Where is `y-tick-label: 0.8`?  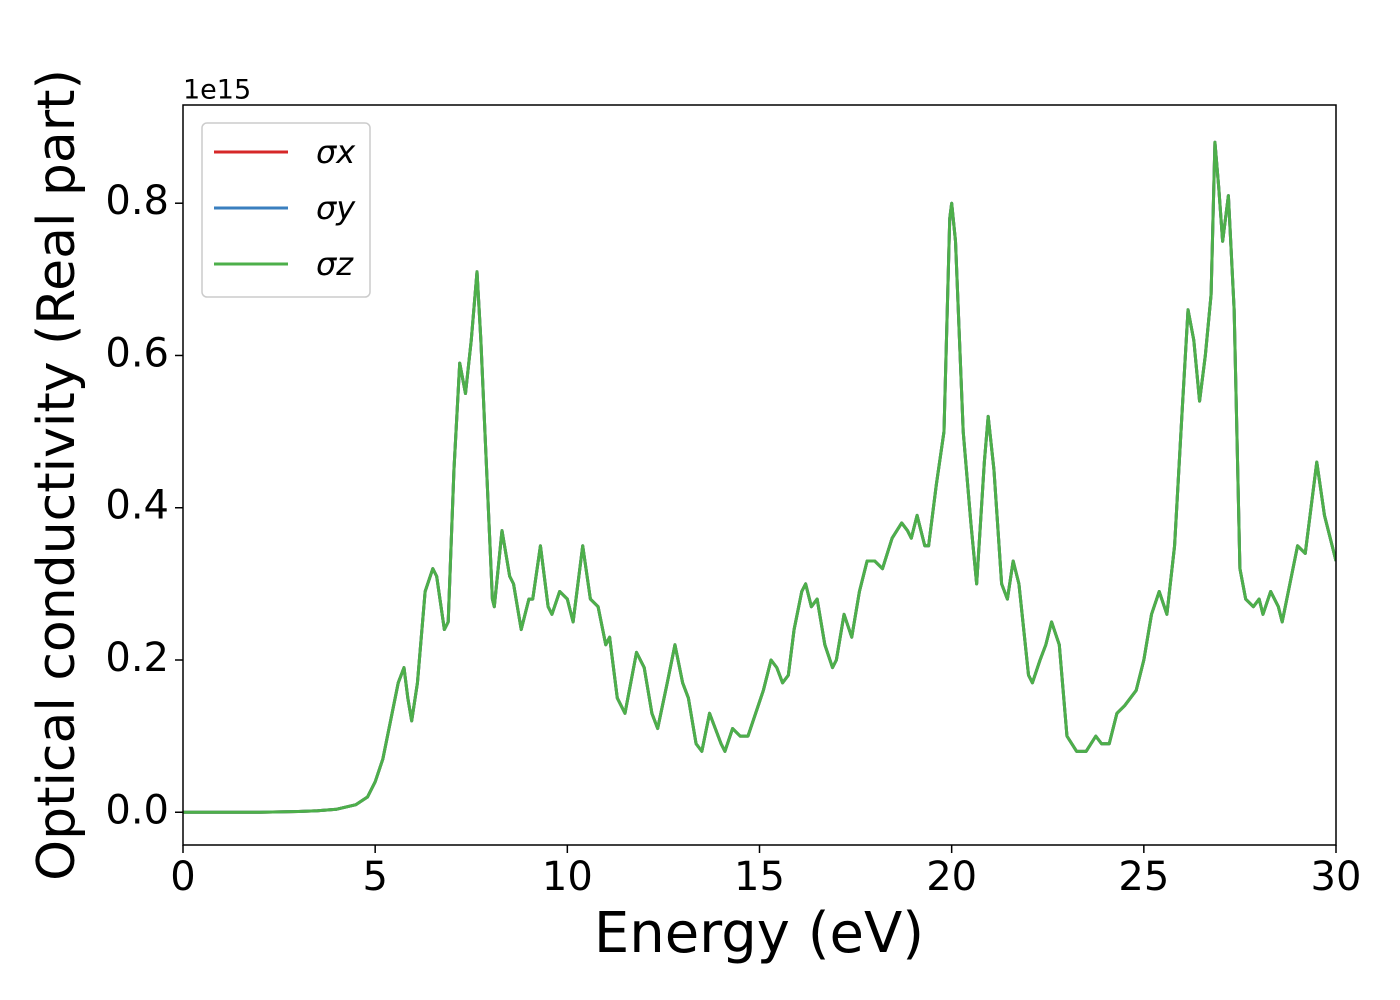 y-tick-label: 0.8 is located at coordinates (137, 201).